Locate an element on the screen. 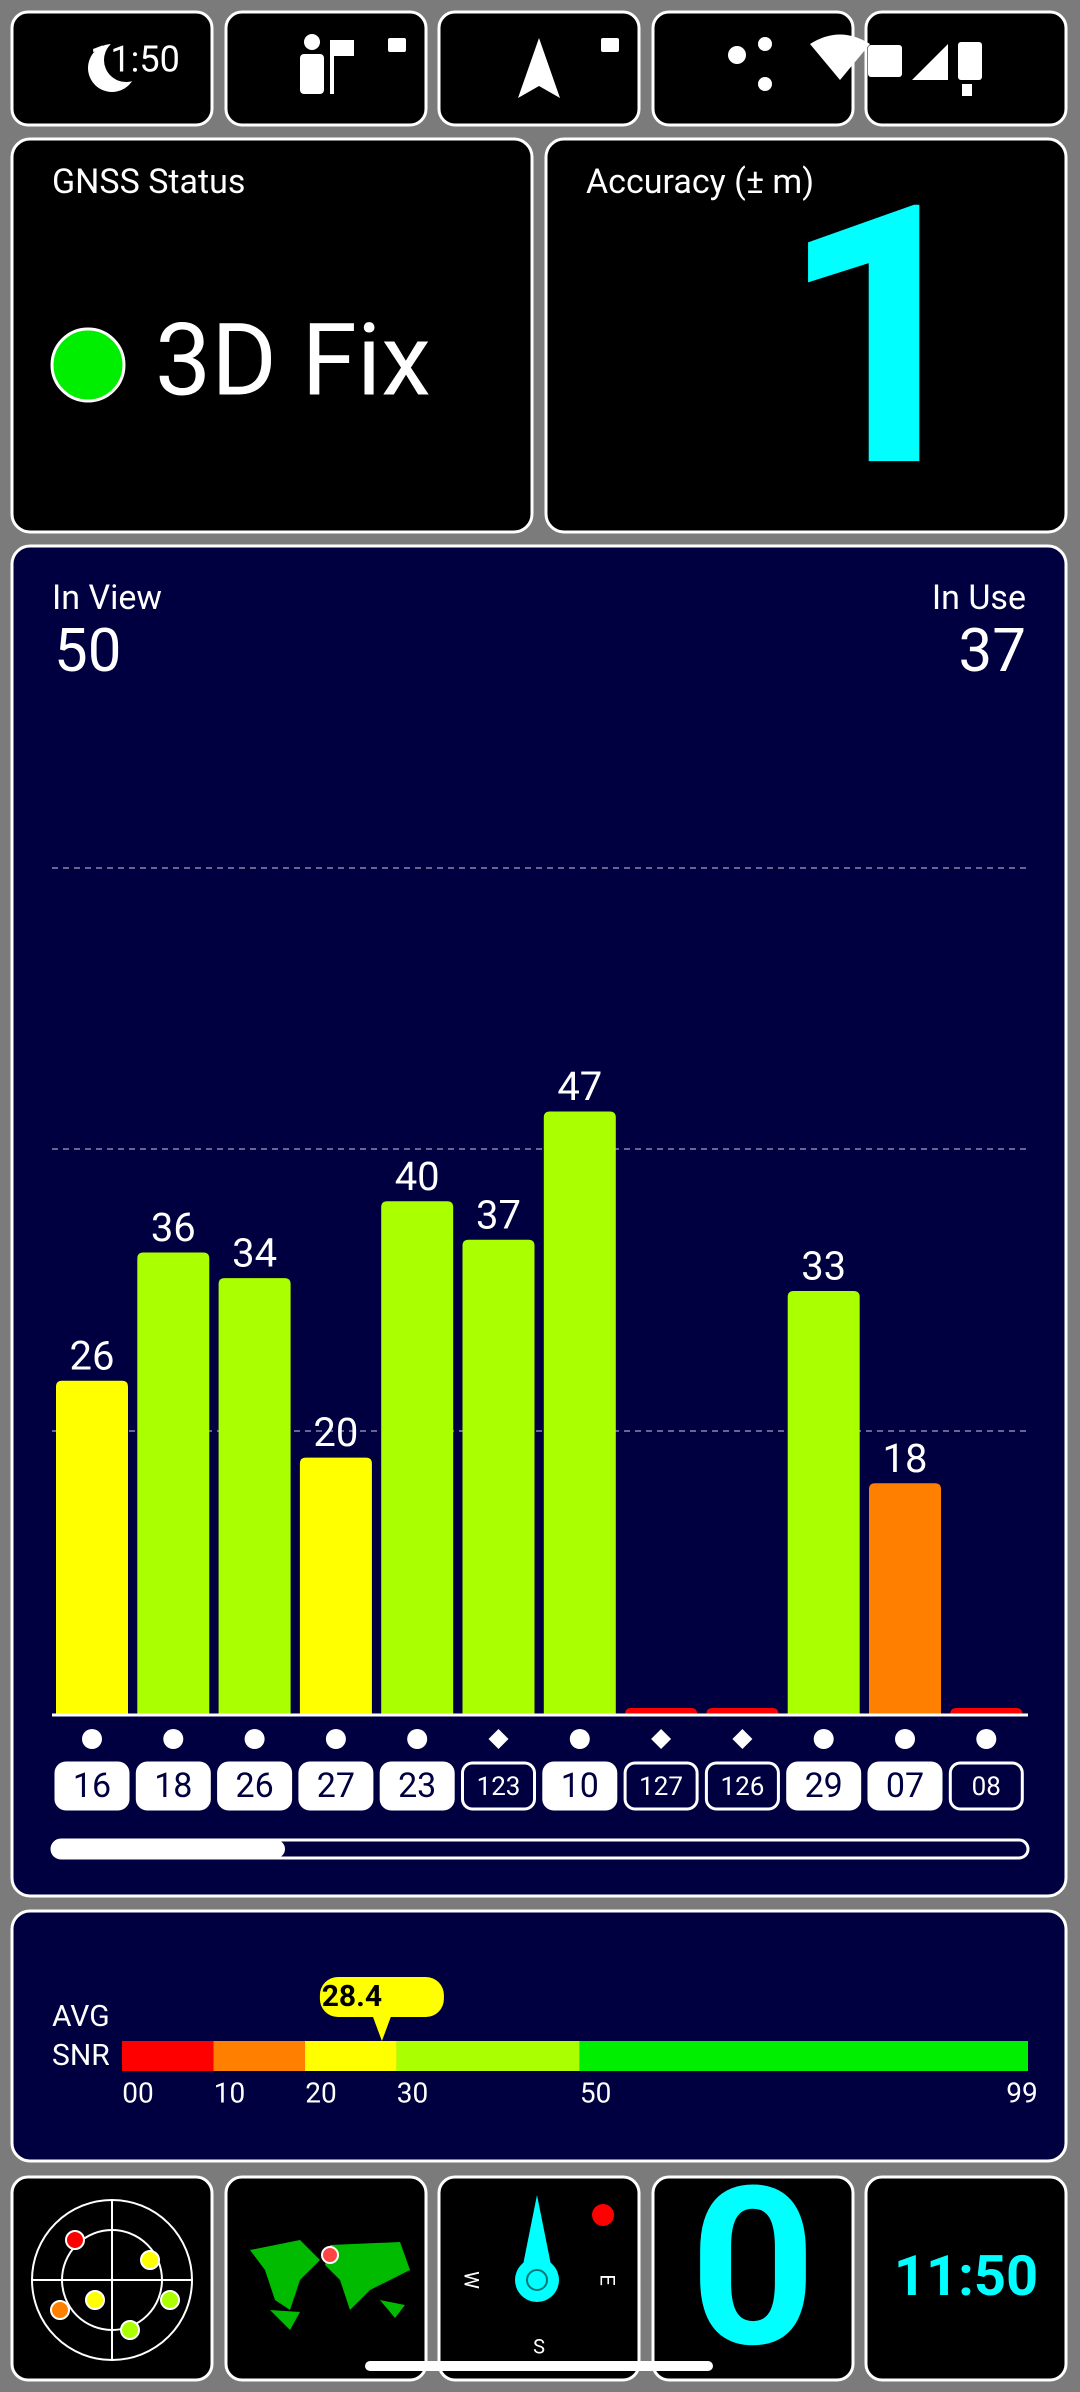  in-use-value: 37 is located at coordinates (992, 650).